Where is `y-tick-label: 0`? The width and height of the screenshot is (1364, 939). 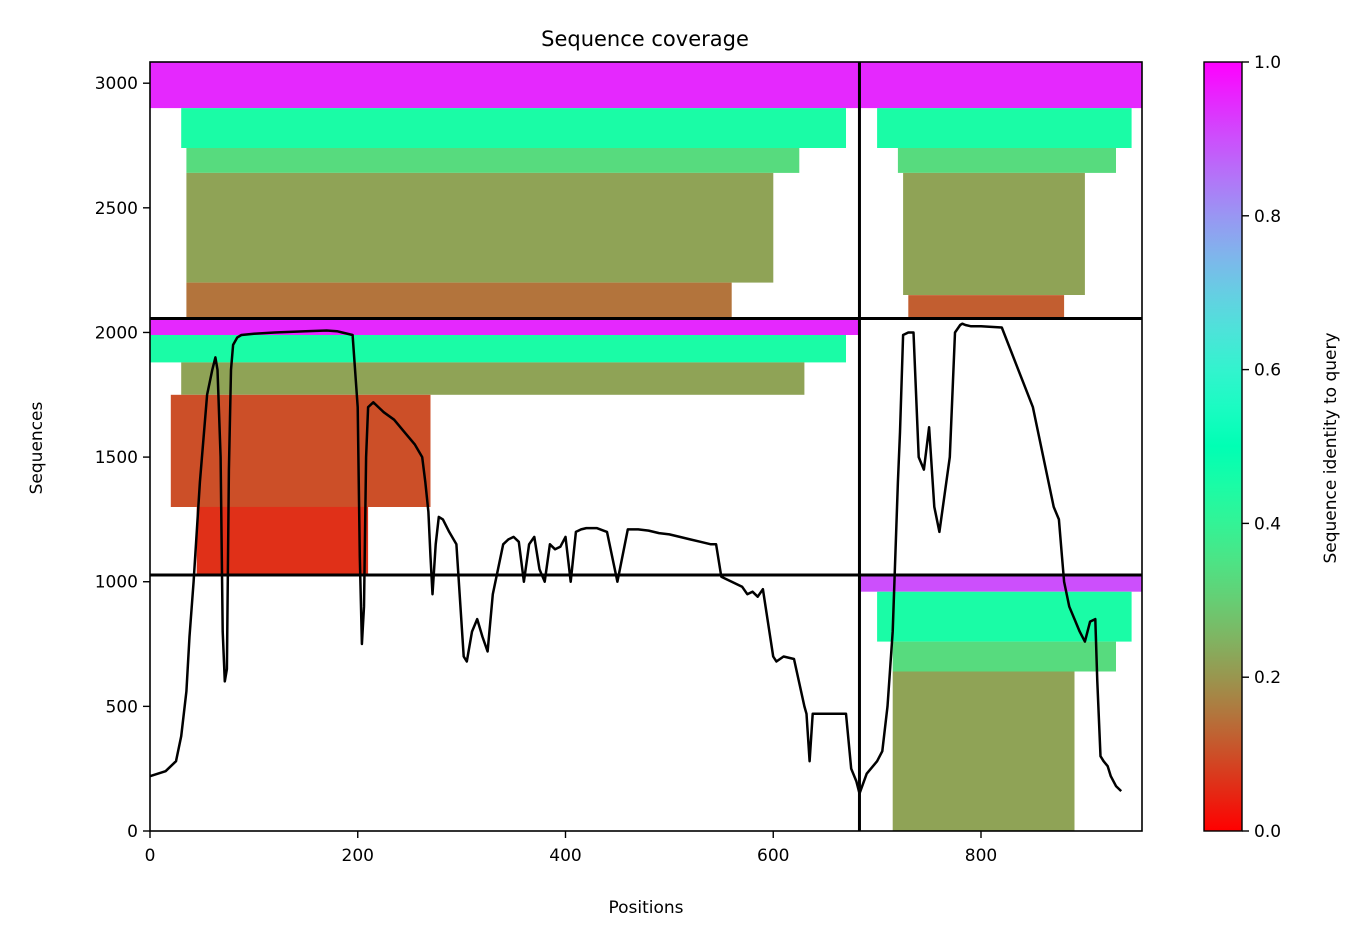
y-tick-label: 0 is located at coordinates (132, 832).